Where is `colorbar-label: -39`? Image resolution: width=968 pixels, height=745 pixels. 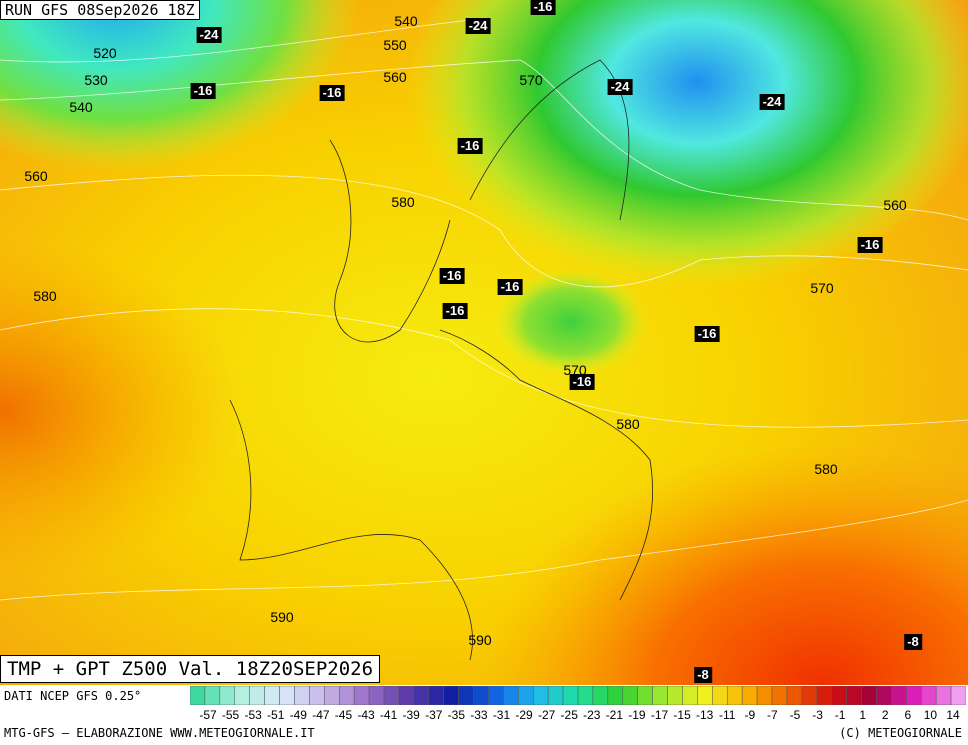
colorbar-label: -39 is located at coordinates (411, 715).